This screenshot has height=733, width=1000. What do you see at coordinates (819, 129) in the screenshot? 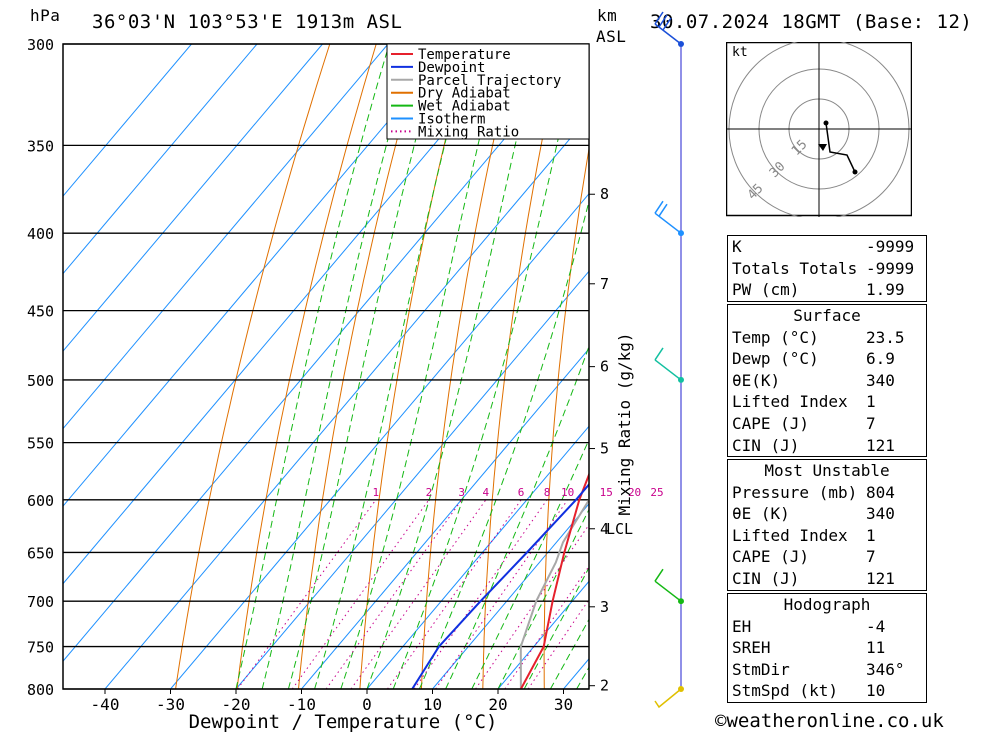
I see `hodograph: kt 15 30 45` at bounding box center [819, 129].